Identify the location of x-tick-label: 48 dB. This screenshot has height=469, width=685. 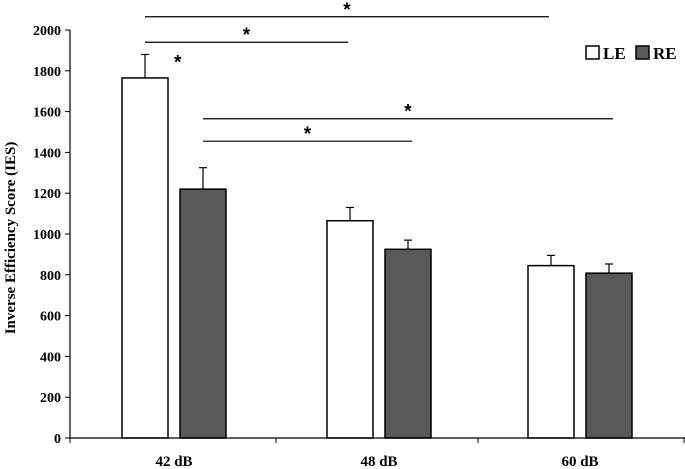
(378, 461).